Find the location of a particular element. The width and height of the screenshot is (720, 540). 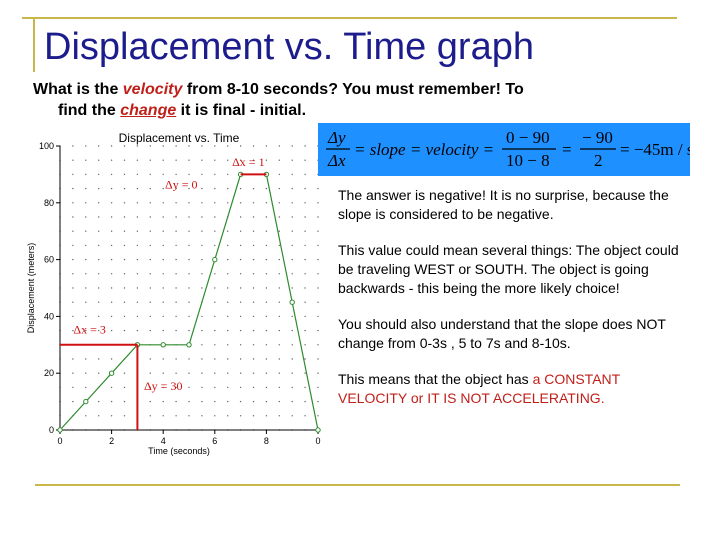

formula-result: = −45m / s is located at coordinates (655, 149).